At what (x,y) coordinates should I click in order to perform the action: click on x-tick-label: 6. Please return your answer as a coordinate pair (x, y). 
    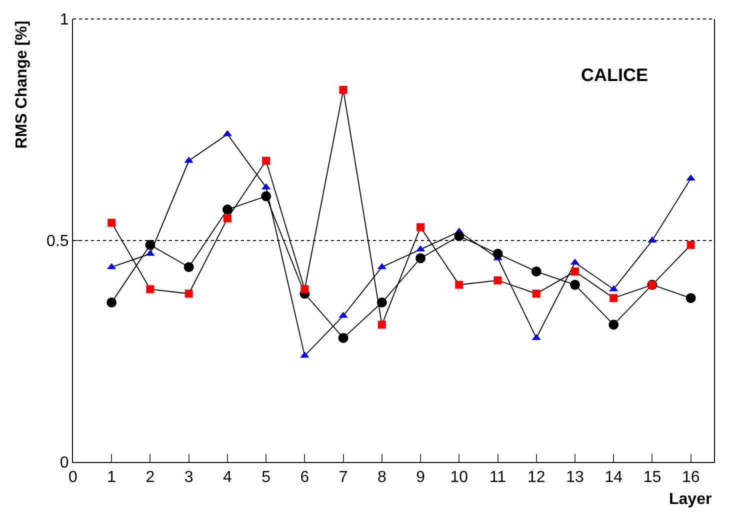
    Looking at the image, I should click on (305, 477).